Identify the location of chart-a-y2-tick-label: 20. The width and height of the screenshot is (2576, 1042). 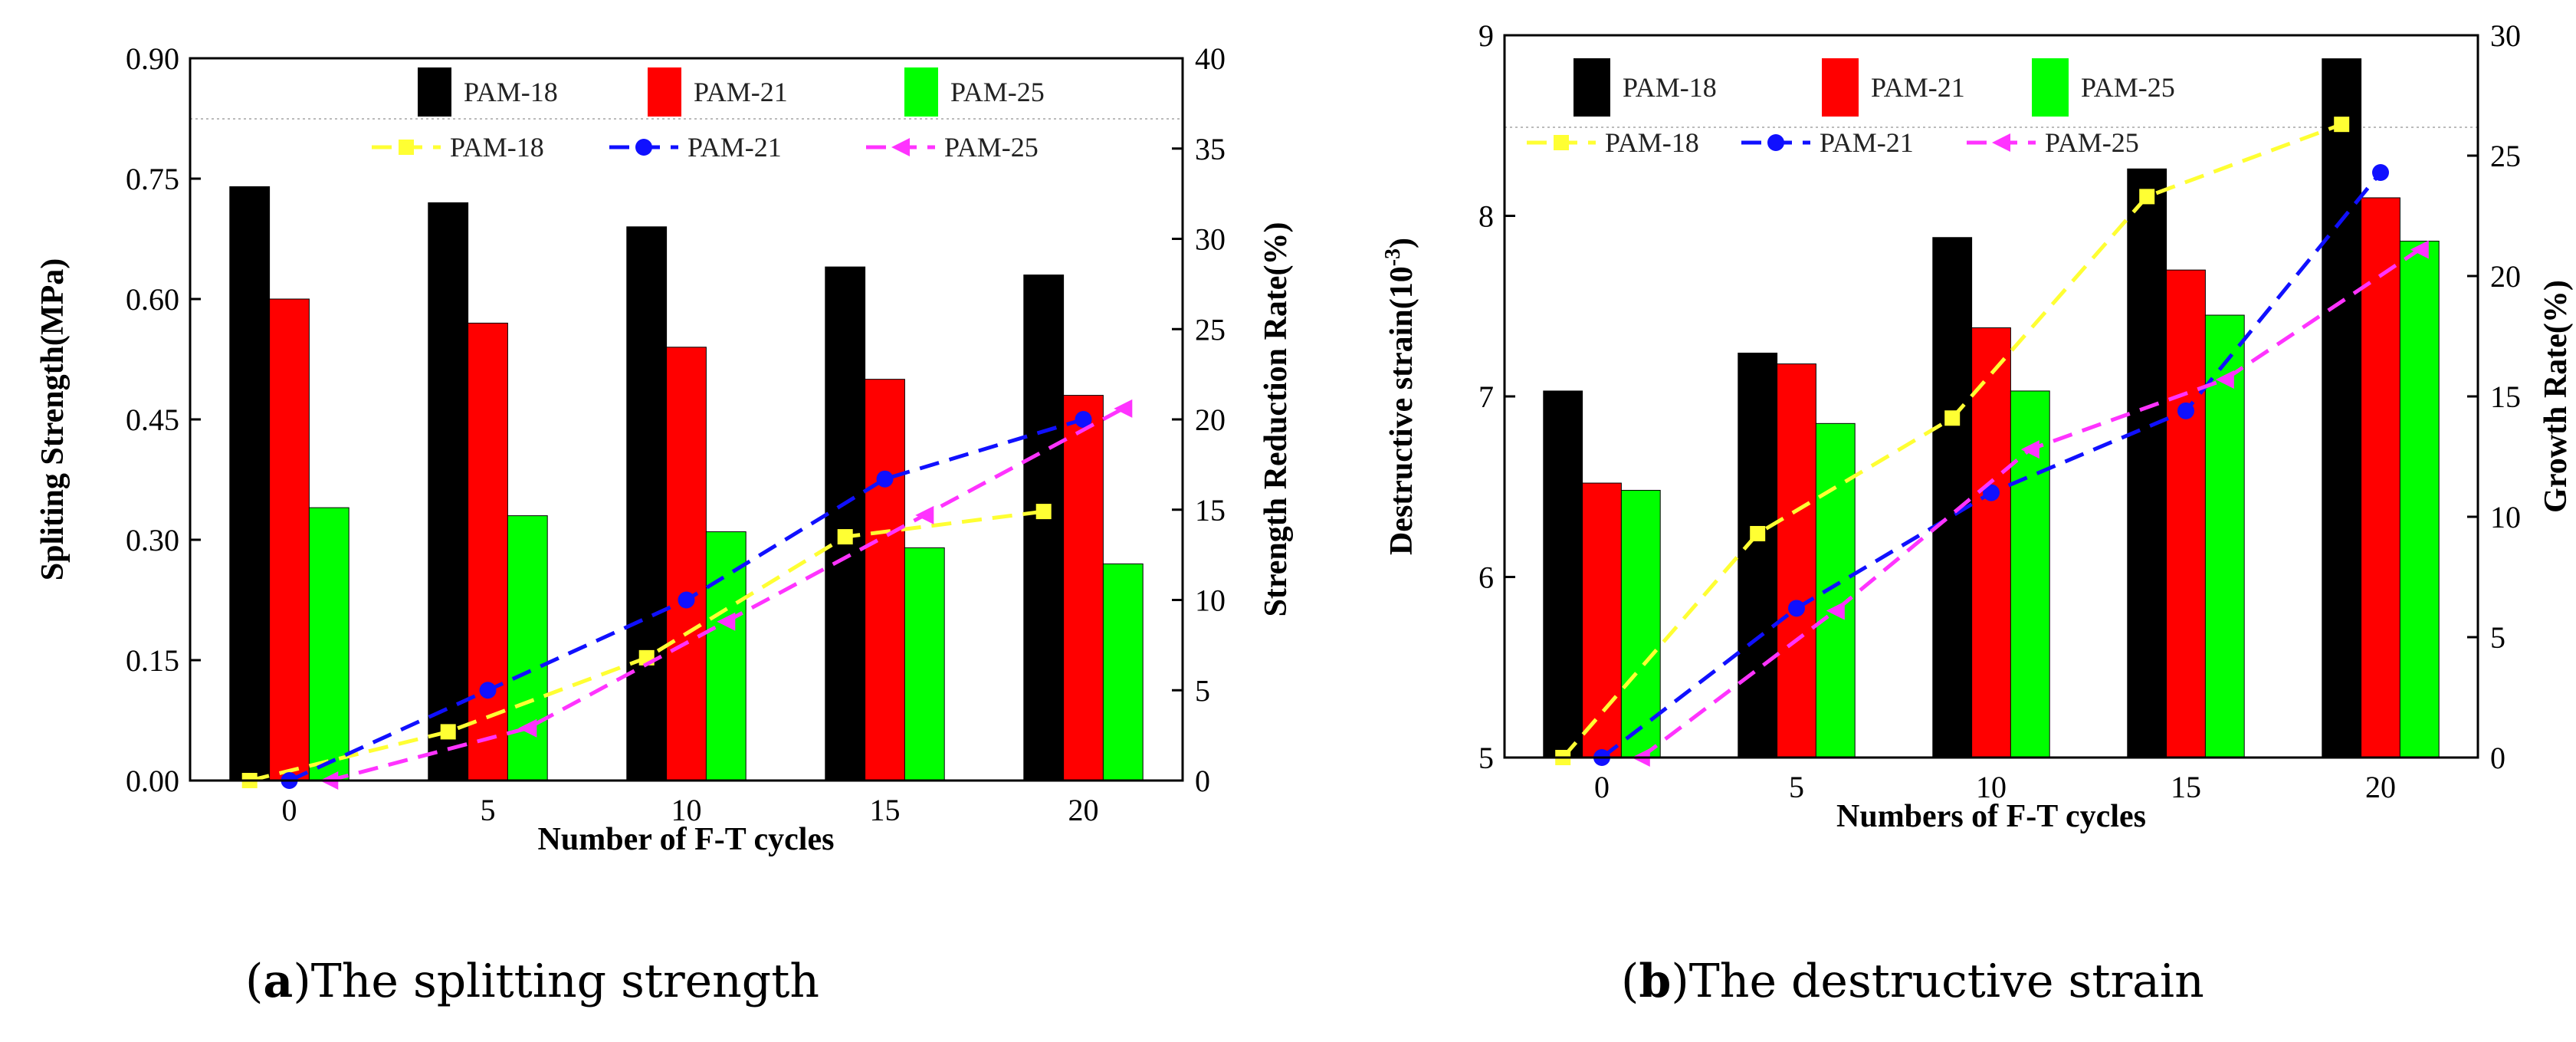
(1210, 420).